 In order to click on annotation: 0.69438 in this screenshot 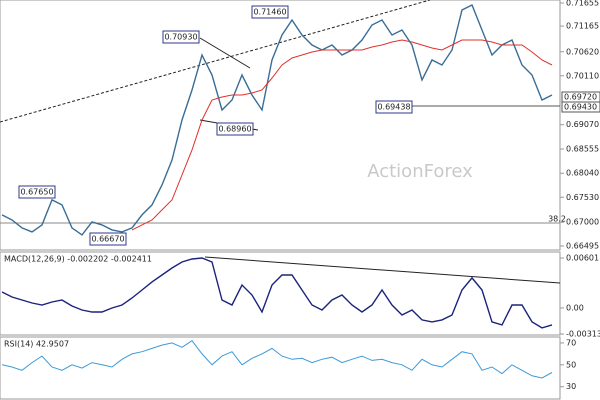, I will do `click(393, 107)`.